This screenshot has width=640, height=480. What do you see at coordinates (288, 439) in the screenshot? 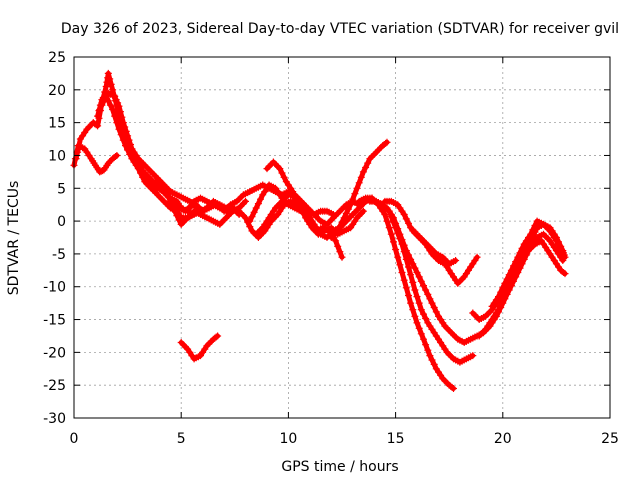
I see `x-tick-label: 10` at bounding box center [288, 439].